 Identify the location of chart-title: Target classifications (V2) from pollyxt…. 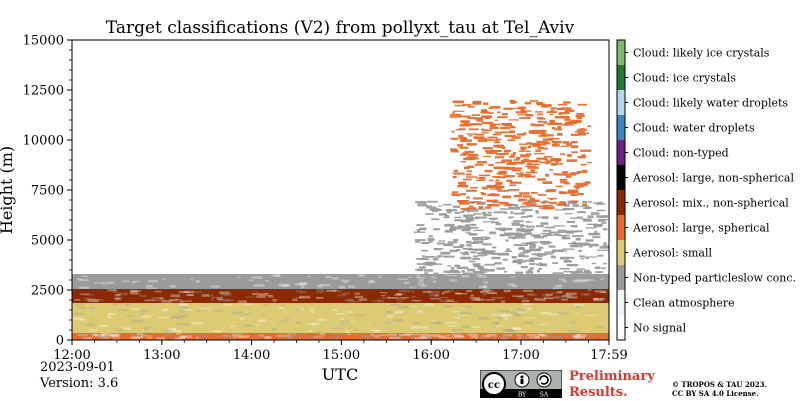
(340, 28).